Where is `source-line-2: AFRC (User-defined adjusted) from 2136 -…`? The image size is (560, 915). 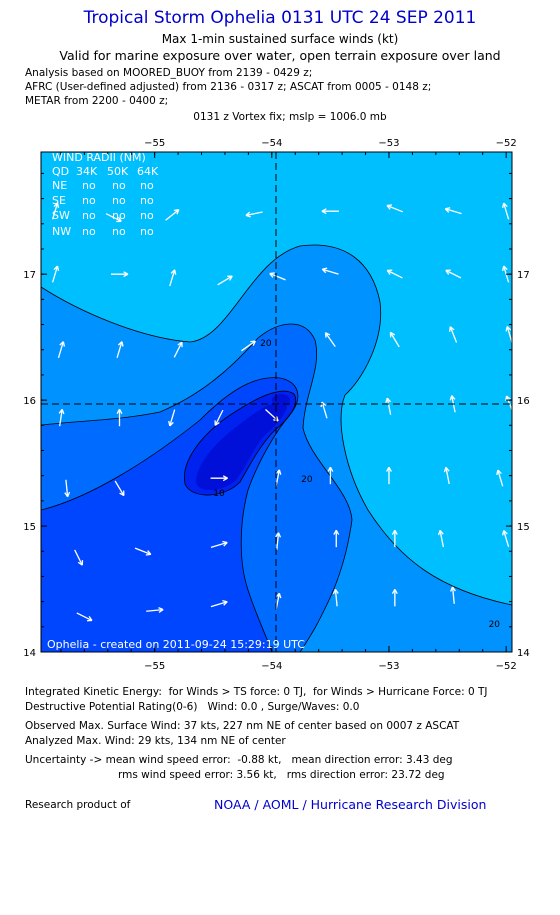 source-line-2: AFRC (User-defined adjusted) from 2136 -… is located at coordinates (228, 87).